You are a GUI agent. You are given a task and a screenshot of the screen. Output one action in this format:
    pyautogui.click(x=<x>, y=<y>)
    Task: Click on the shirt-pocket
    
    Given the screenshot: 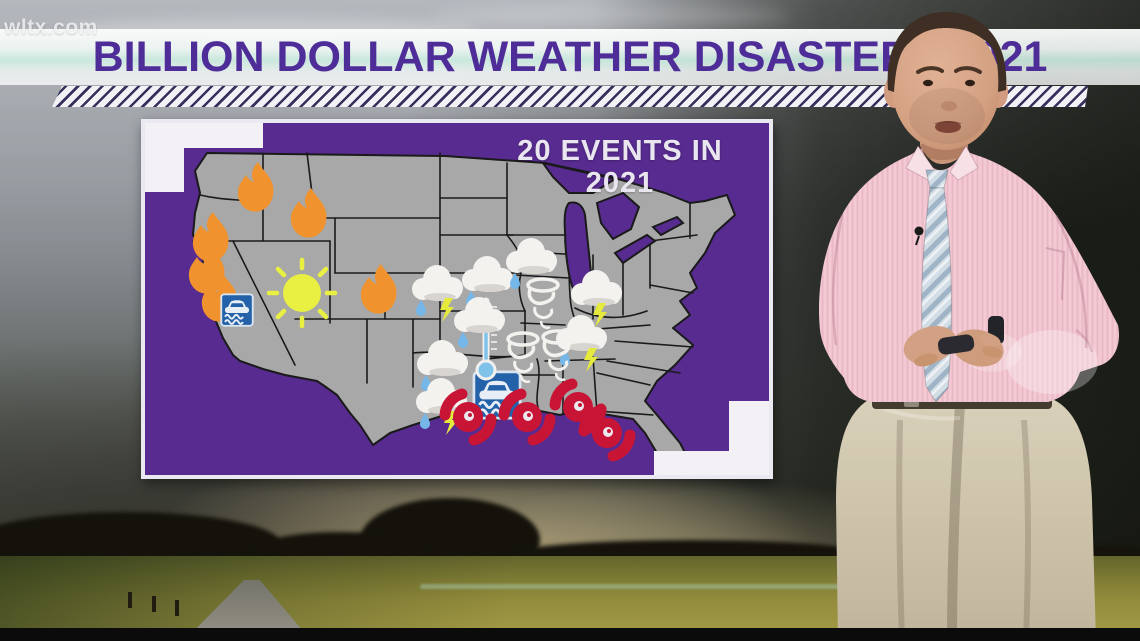 What is the action you would take?
    pyautogui.click(x=1055, y=274)
    